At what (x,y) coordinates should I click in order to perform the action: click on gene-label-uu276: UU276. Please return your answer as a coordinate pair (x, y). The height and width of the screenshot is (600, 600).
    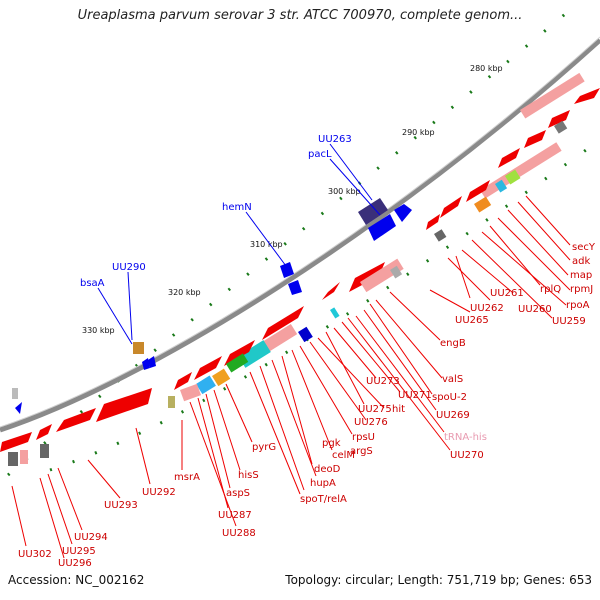
    Looking at the image, I should click on (371, 422).